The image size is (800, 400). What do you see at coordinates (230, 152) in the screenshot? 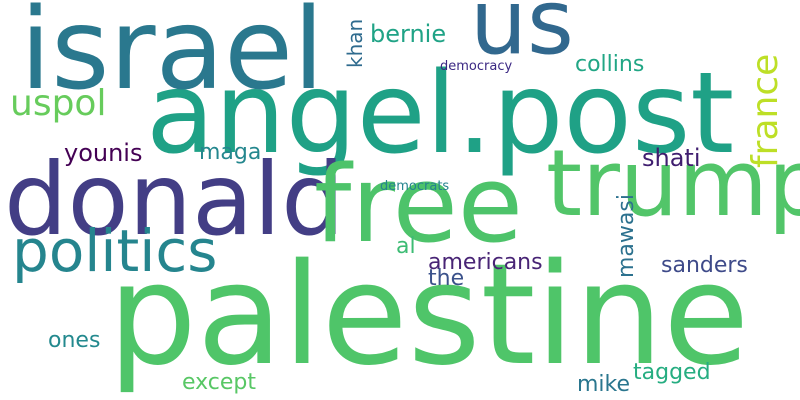
I see `word-maga: maga` at bounding box center [230, 152].